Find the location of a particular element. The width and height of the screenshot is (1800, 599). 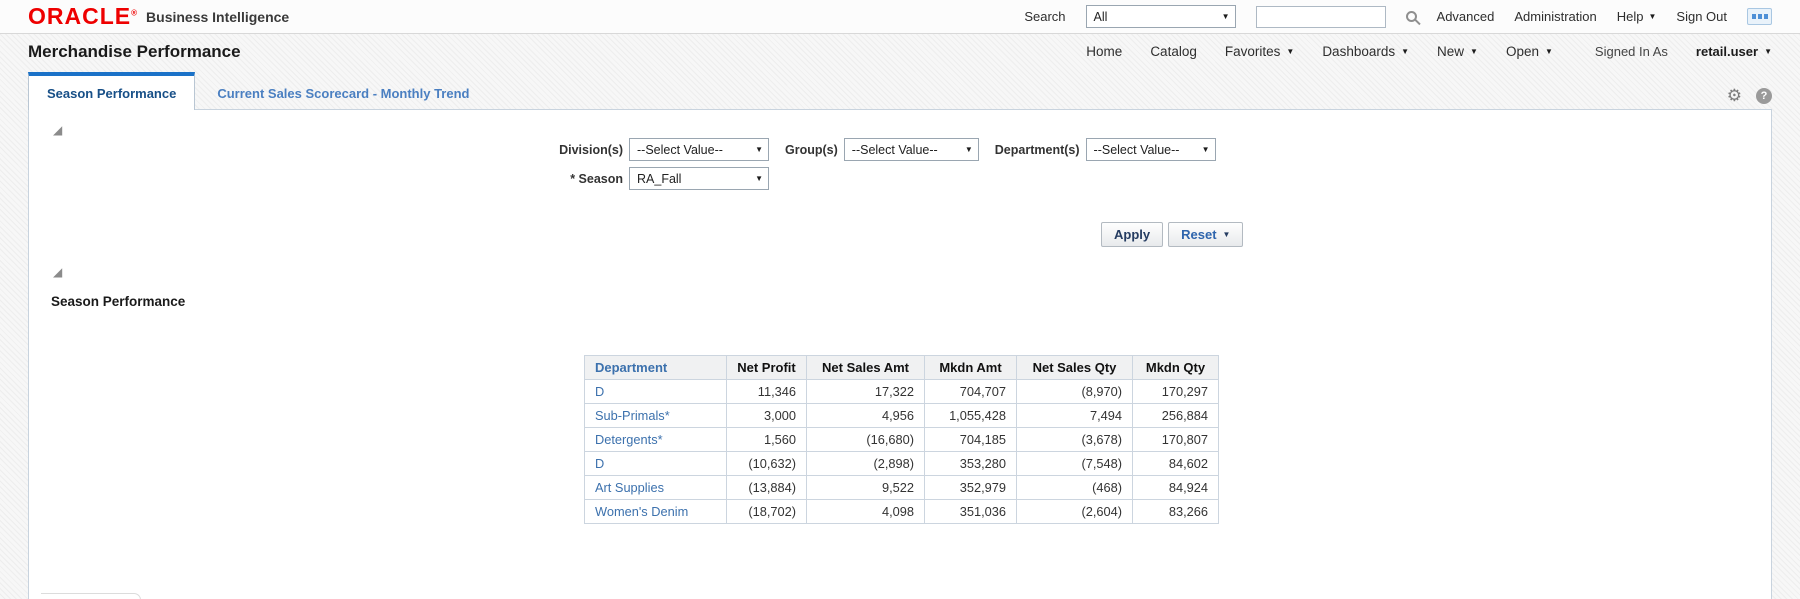

cell-net-sales-qty: (7,548) is located at coordinates (1074, 463).